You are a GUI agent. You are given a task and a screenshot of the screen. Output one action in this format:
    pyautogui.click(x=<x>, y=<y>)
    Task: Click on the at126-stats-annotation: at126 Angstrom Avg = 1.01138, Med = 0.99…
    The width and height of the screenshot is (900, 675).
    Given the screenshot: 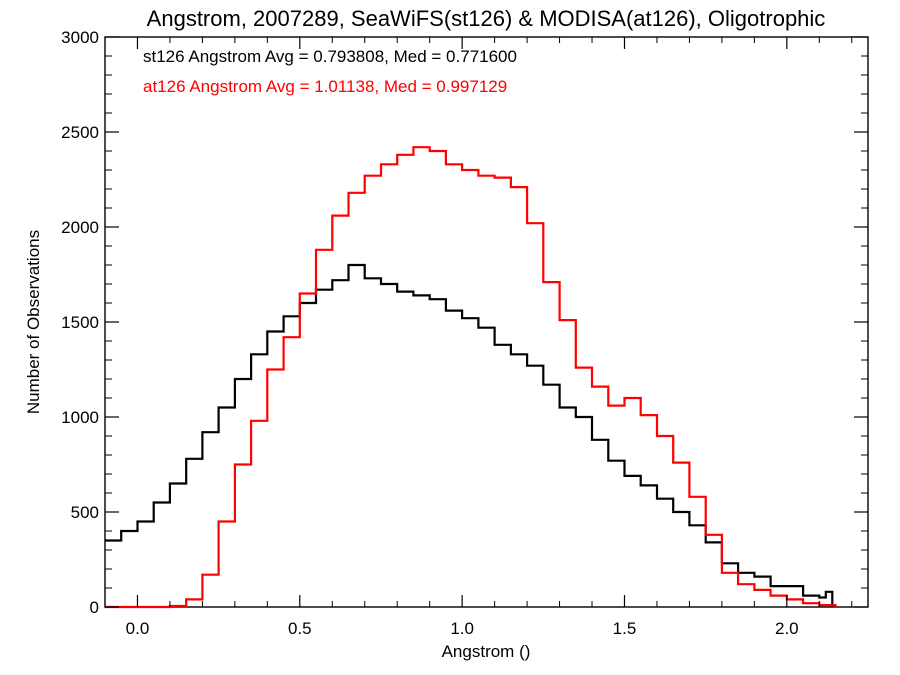 What is the action you would take?
    pyautogui.click(x=325, y=86)
    